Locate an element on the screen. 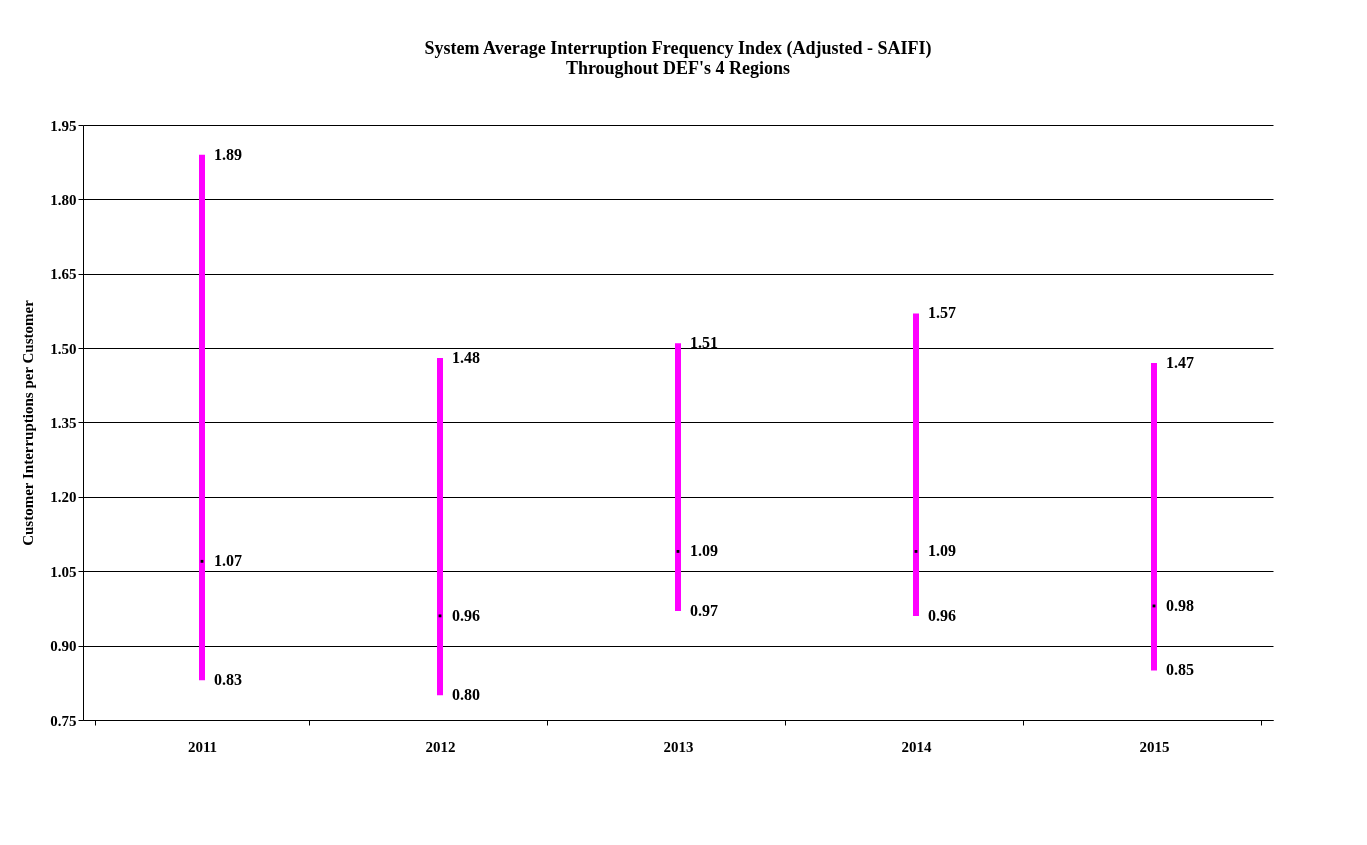 The image size is (1367, 845). annotation: 0.80 is located at coordinates (466, 695).